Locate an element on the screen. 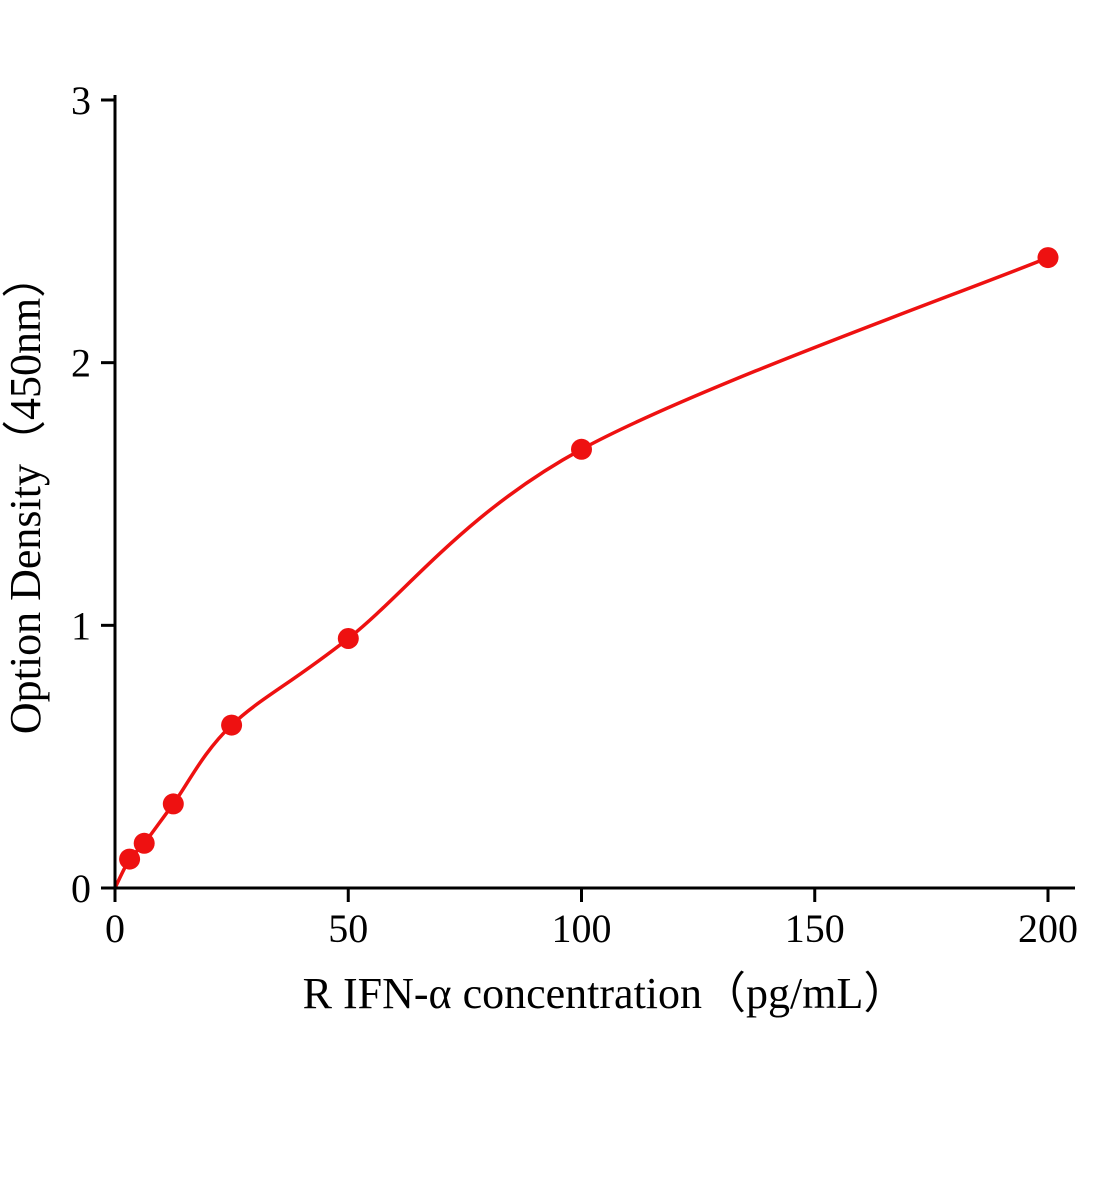 This screenshot has height=1200, width=1104. y-tick-label: 2 is located at coordinates (81, 363).